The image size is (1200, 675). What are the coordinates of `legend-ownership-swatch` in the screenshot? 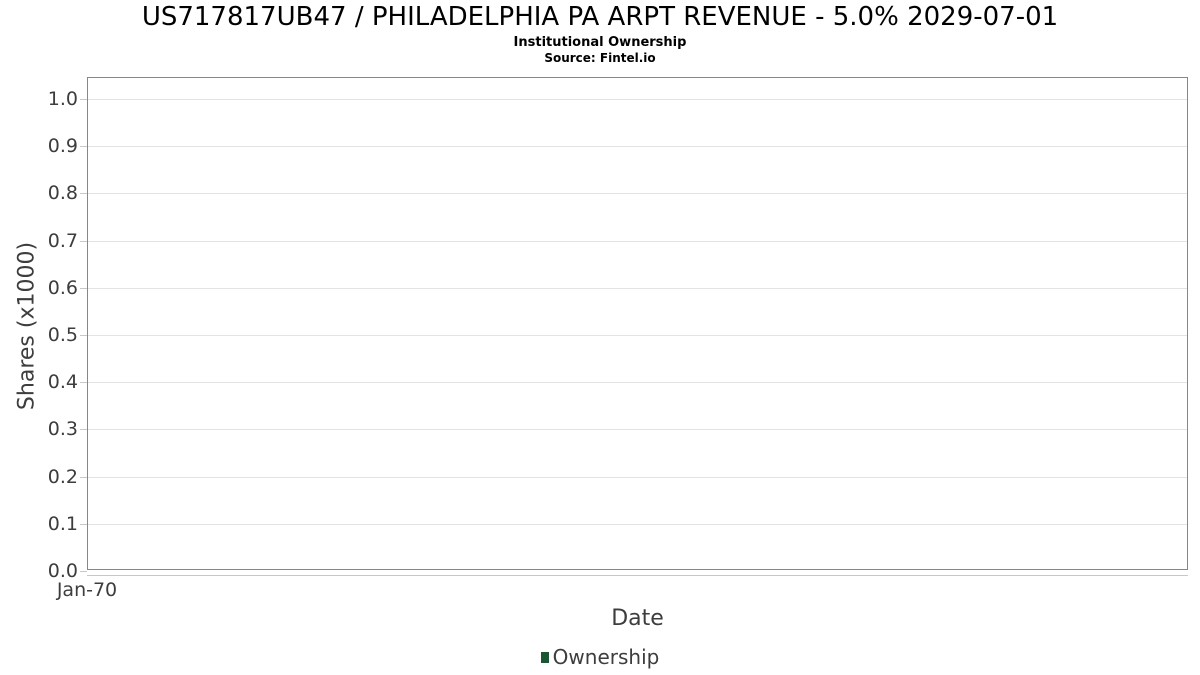 It's located at (544, 657).